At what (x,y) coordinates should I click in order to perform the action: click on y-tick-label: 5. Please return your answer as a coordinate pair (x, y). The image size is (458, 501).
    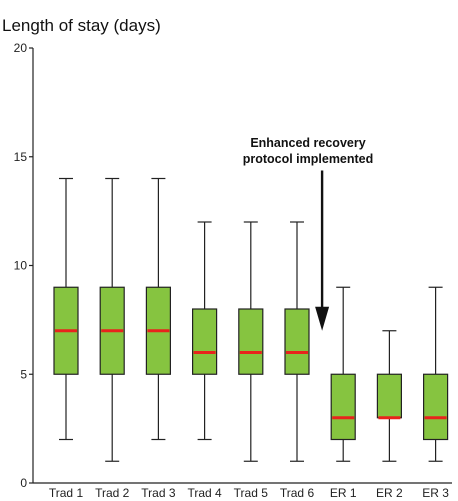
    Looking at the image, I should click on (23, 374).